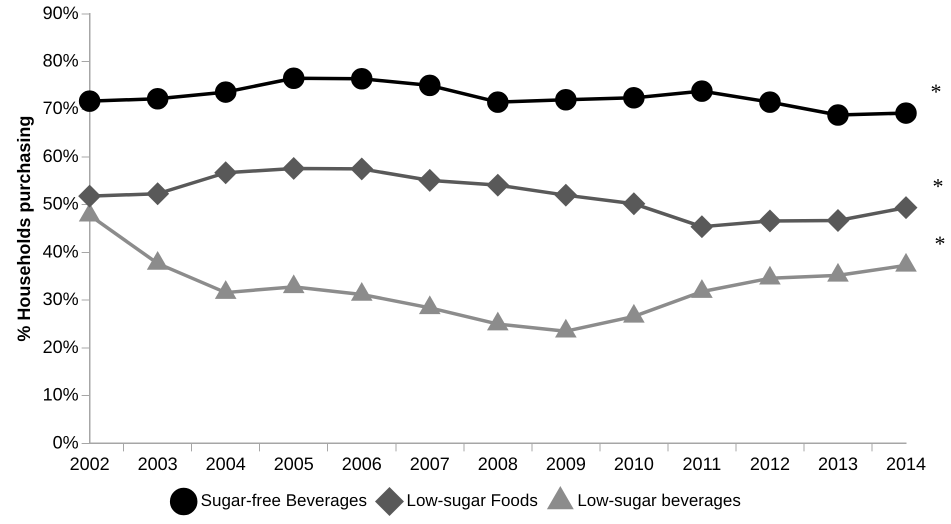 The image size is (951, 524). What do you see at coordinates (362, 464) in the screenshot?
I see `x-tick-label: 2006` at bounding box center [362, 464].